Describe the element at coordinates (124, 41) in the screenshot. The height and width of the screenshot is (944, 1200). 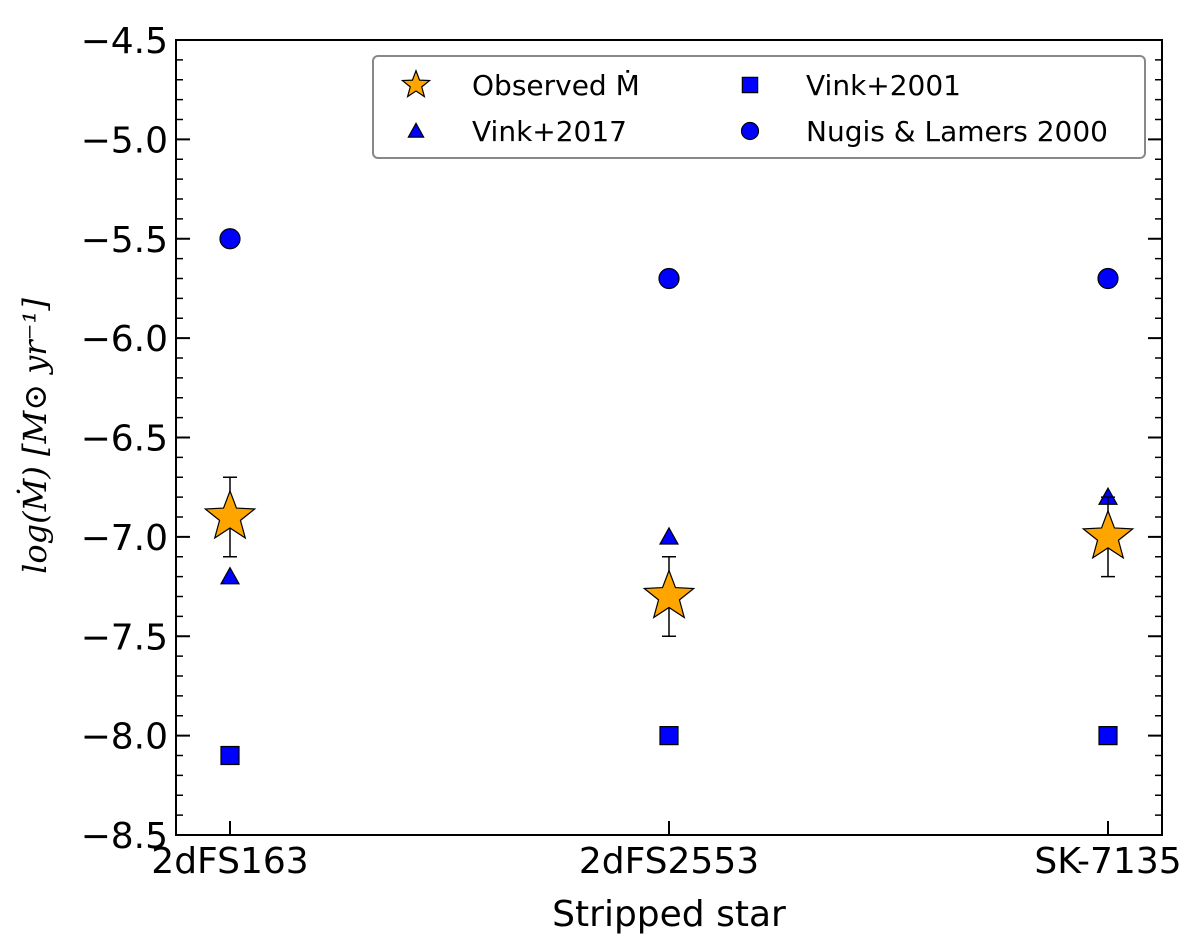
I see `y-tick-label: −4.5` at that location.